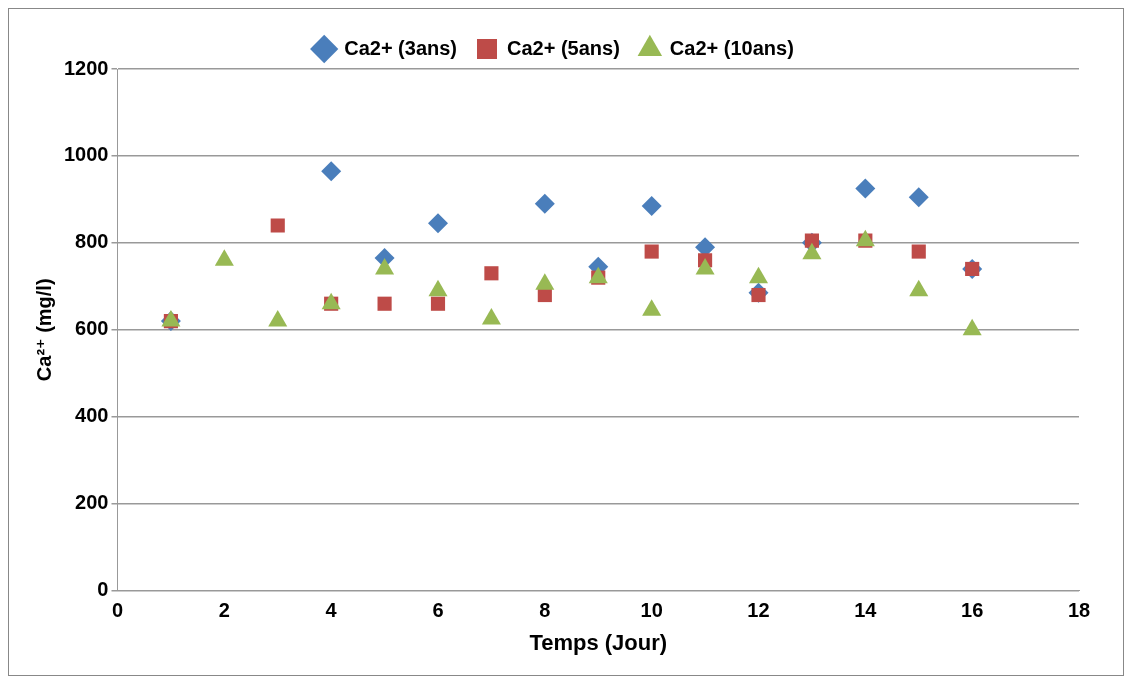  What do you see at coordinates (92, 415) in the screenshot?
I see `y-tick-label: 400` at bounding box center [92, 415].